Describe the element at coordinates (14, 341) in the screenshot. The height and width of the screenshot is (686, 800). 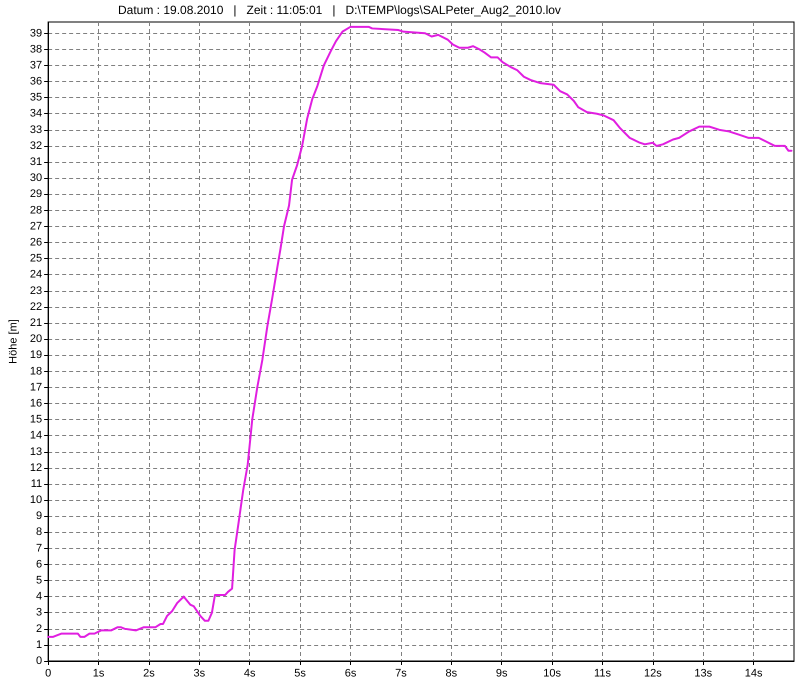
I see `y-axis-title: Höhe [m]` at that location.